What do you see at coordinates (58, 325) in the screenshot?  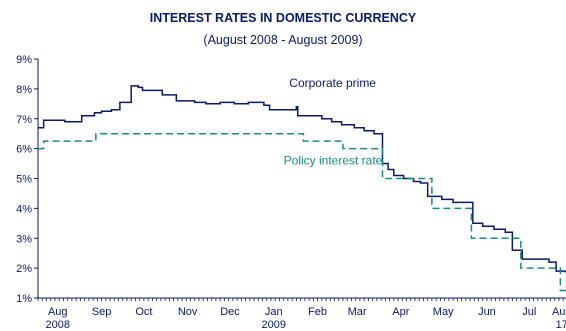 I see `x-tick-sublabel: 2008` at bounding box center [58, 325].